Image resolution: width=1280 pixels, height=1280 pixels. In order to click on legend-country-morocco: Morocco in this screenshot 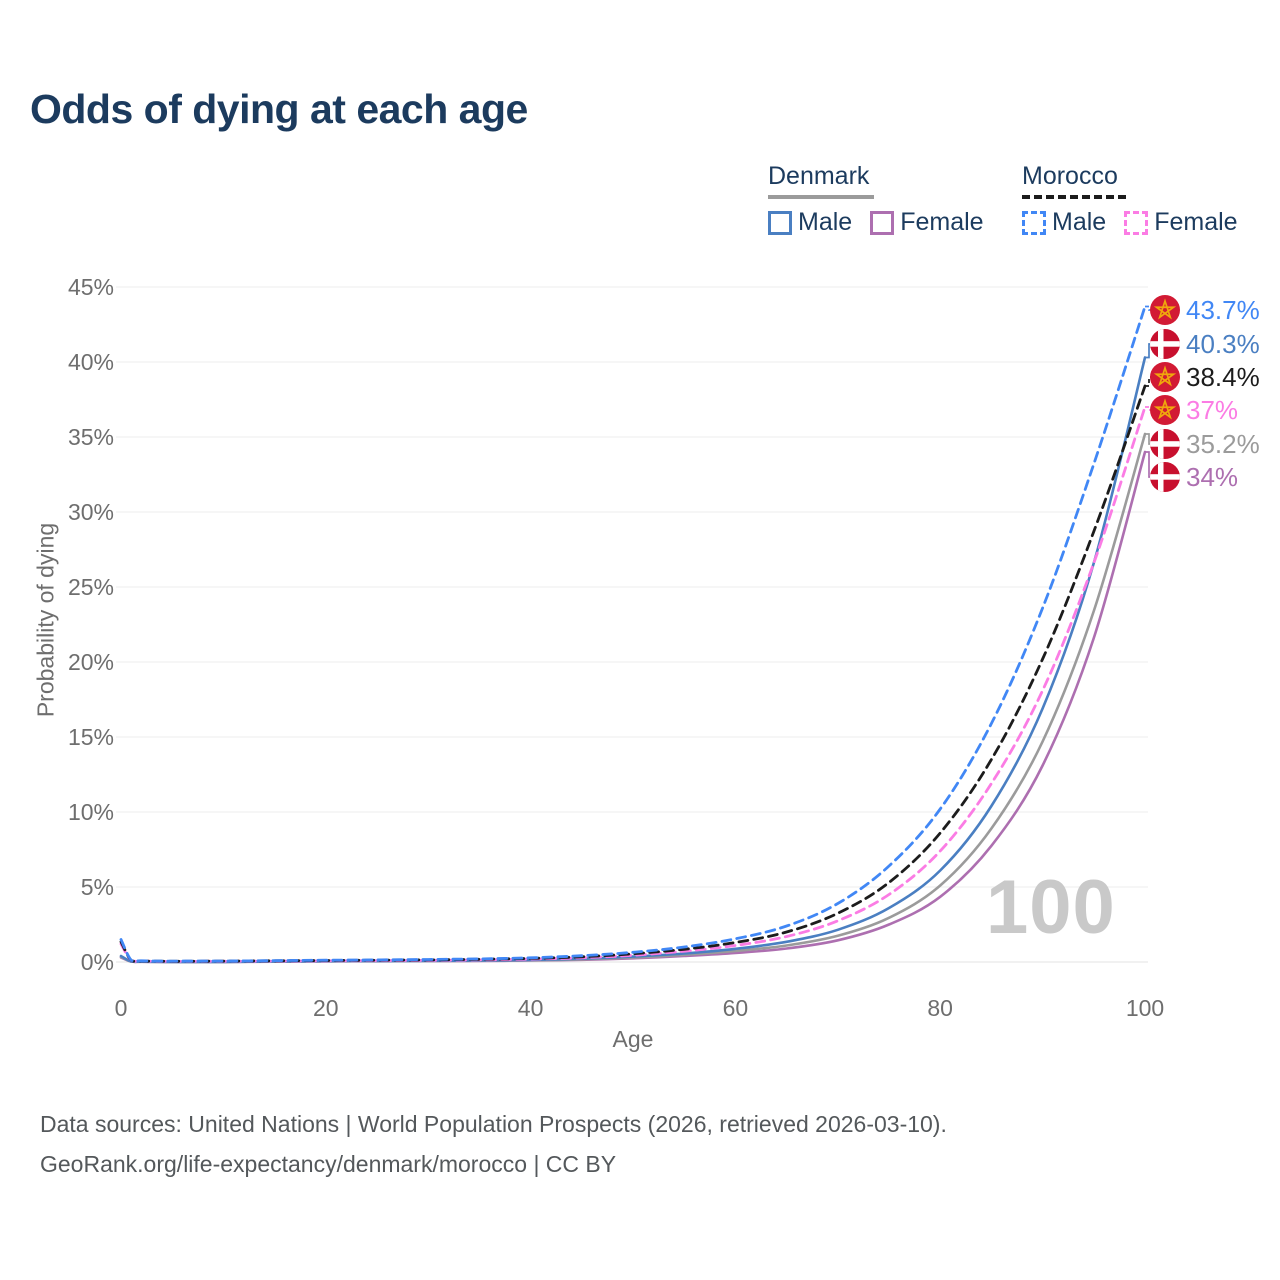, I will do `click(1070, 176)`.